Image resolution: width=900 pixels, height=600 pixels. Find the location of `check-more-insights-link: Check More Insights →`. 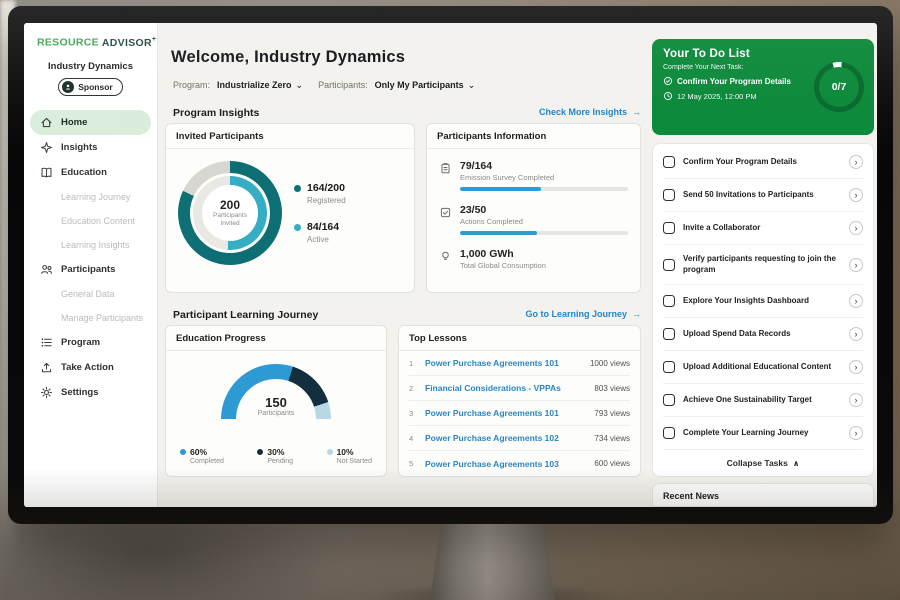

check-more-insights-link: Check More Insights → is located at coordinates (589, 112).